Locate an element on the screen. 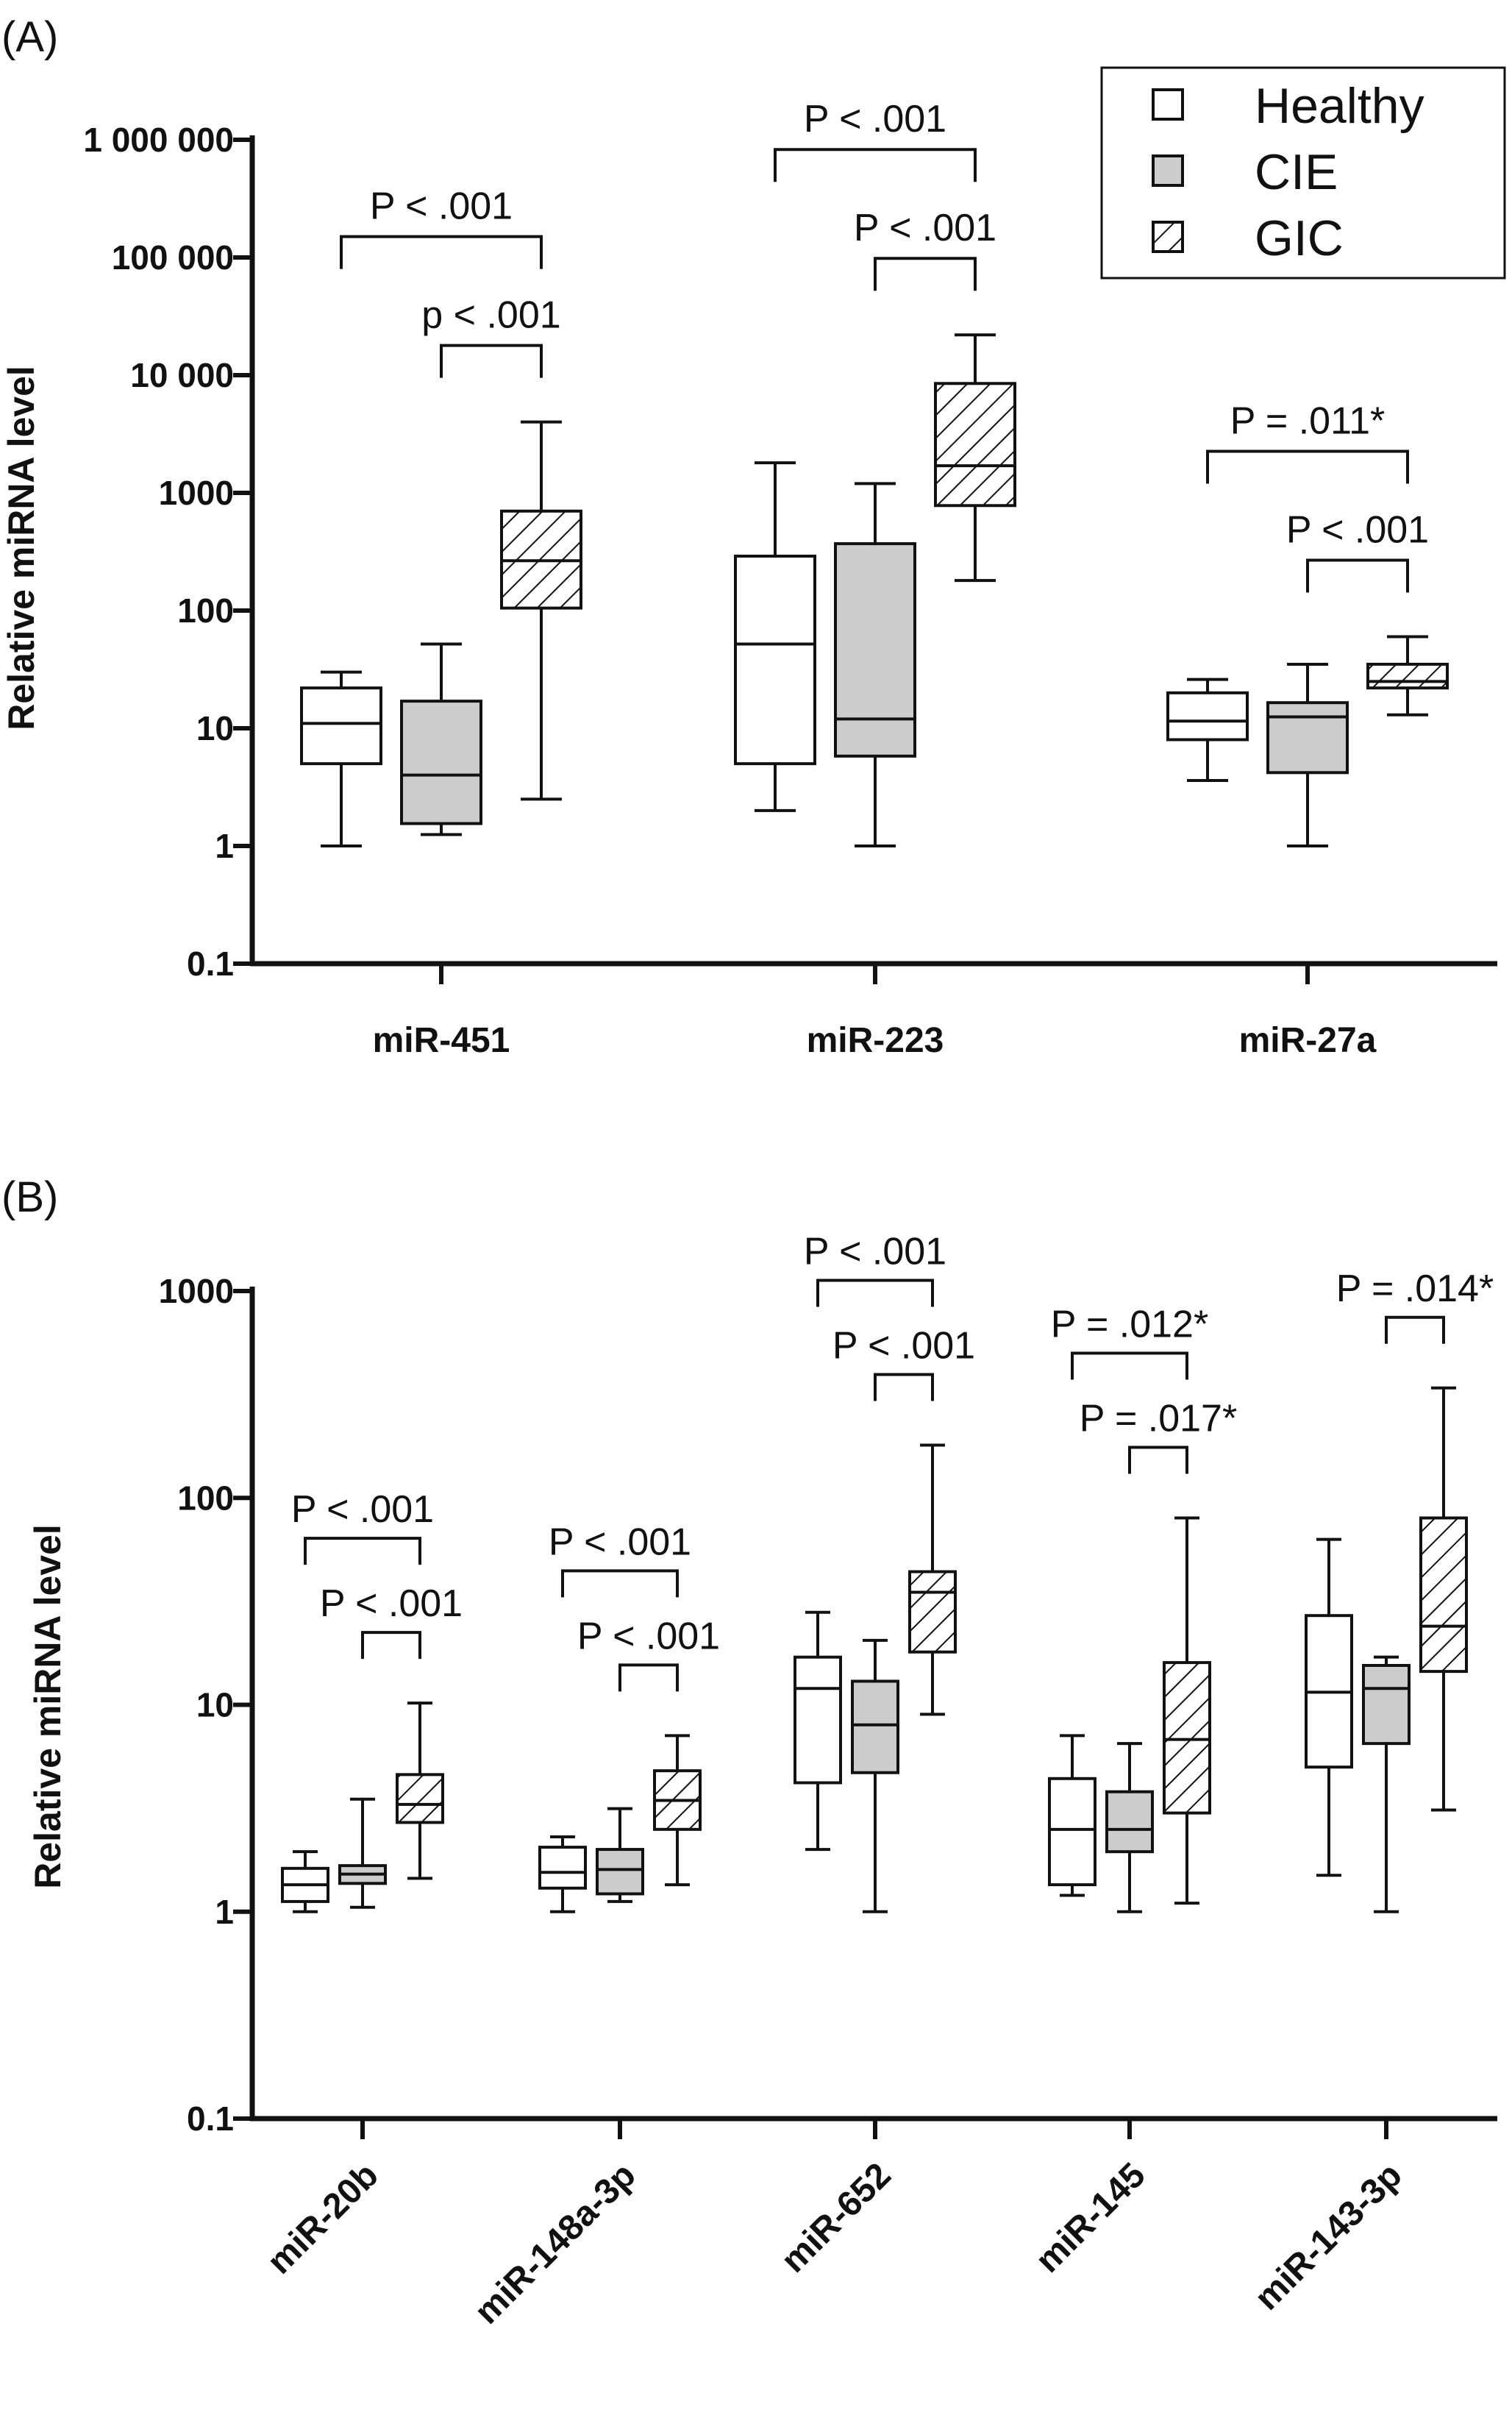  panel-a-category-label-mir-451: miR-451 is located at coordinates (441, 1040).